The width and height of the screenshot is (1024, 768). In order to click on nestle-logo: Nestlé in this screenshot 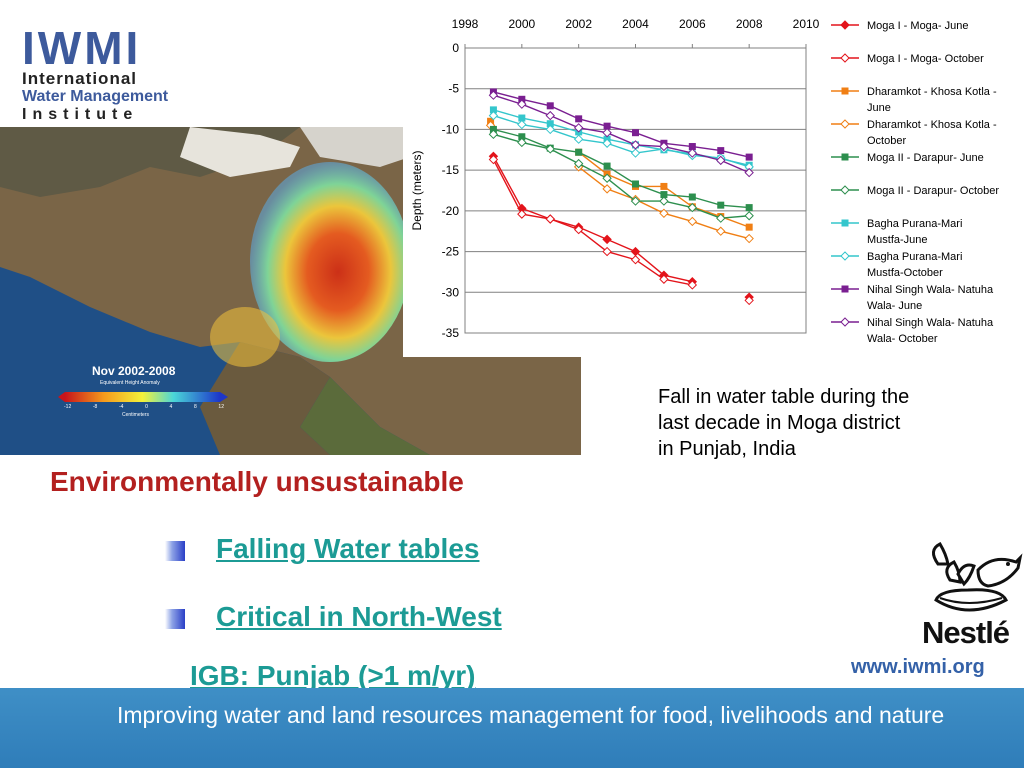, I will do `click(971, 596)`.